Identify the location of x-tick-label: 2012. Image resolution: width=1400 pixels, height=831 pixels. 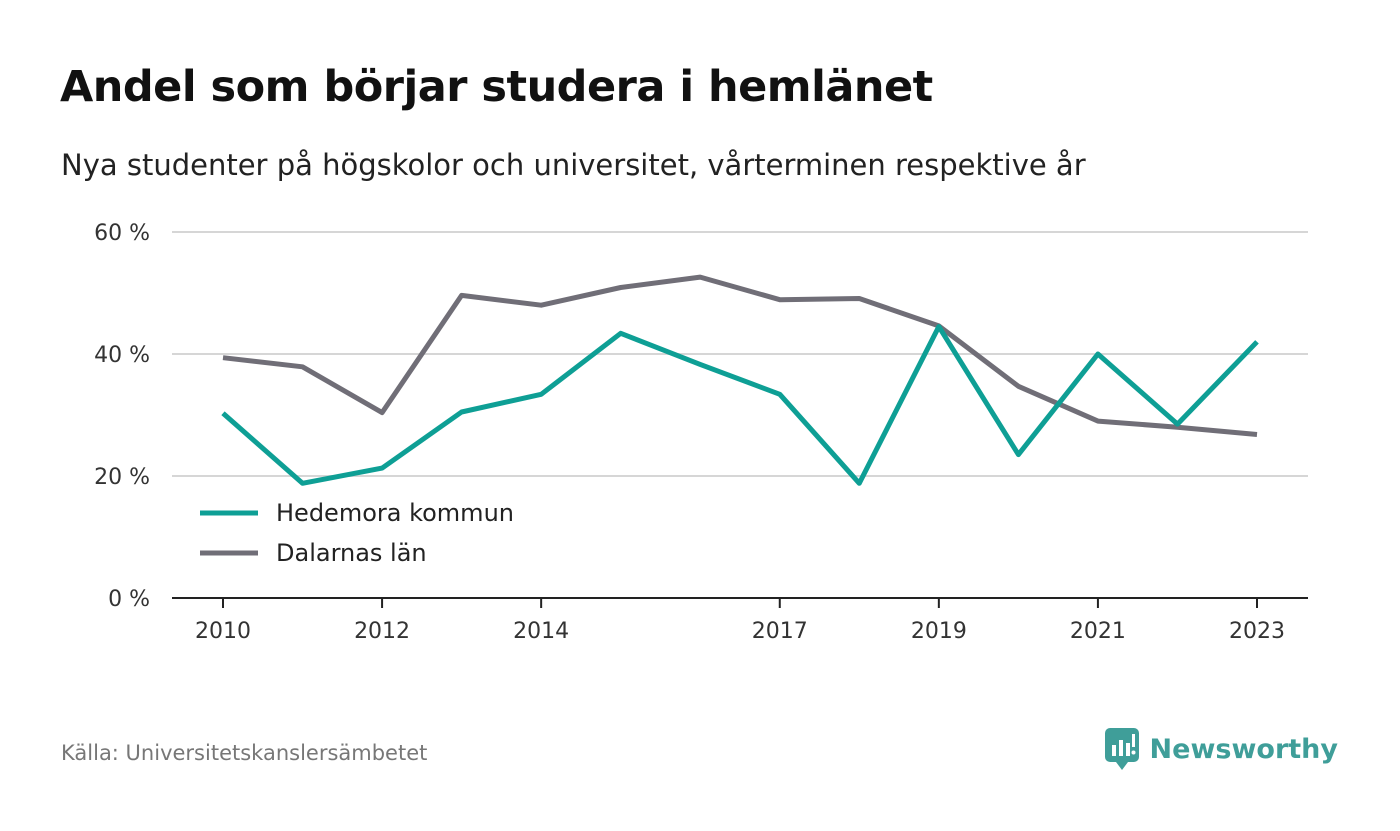
(382, 631).